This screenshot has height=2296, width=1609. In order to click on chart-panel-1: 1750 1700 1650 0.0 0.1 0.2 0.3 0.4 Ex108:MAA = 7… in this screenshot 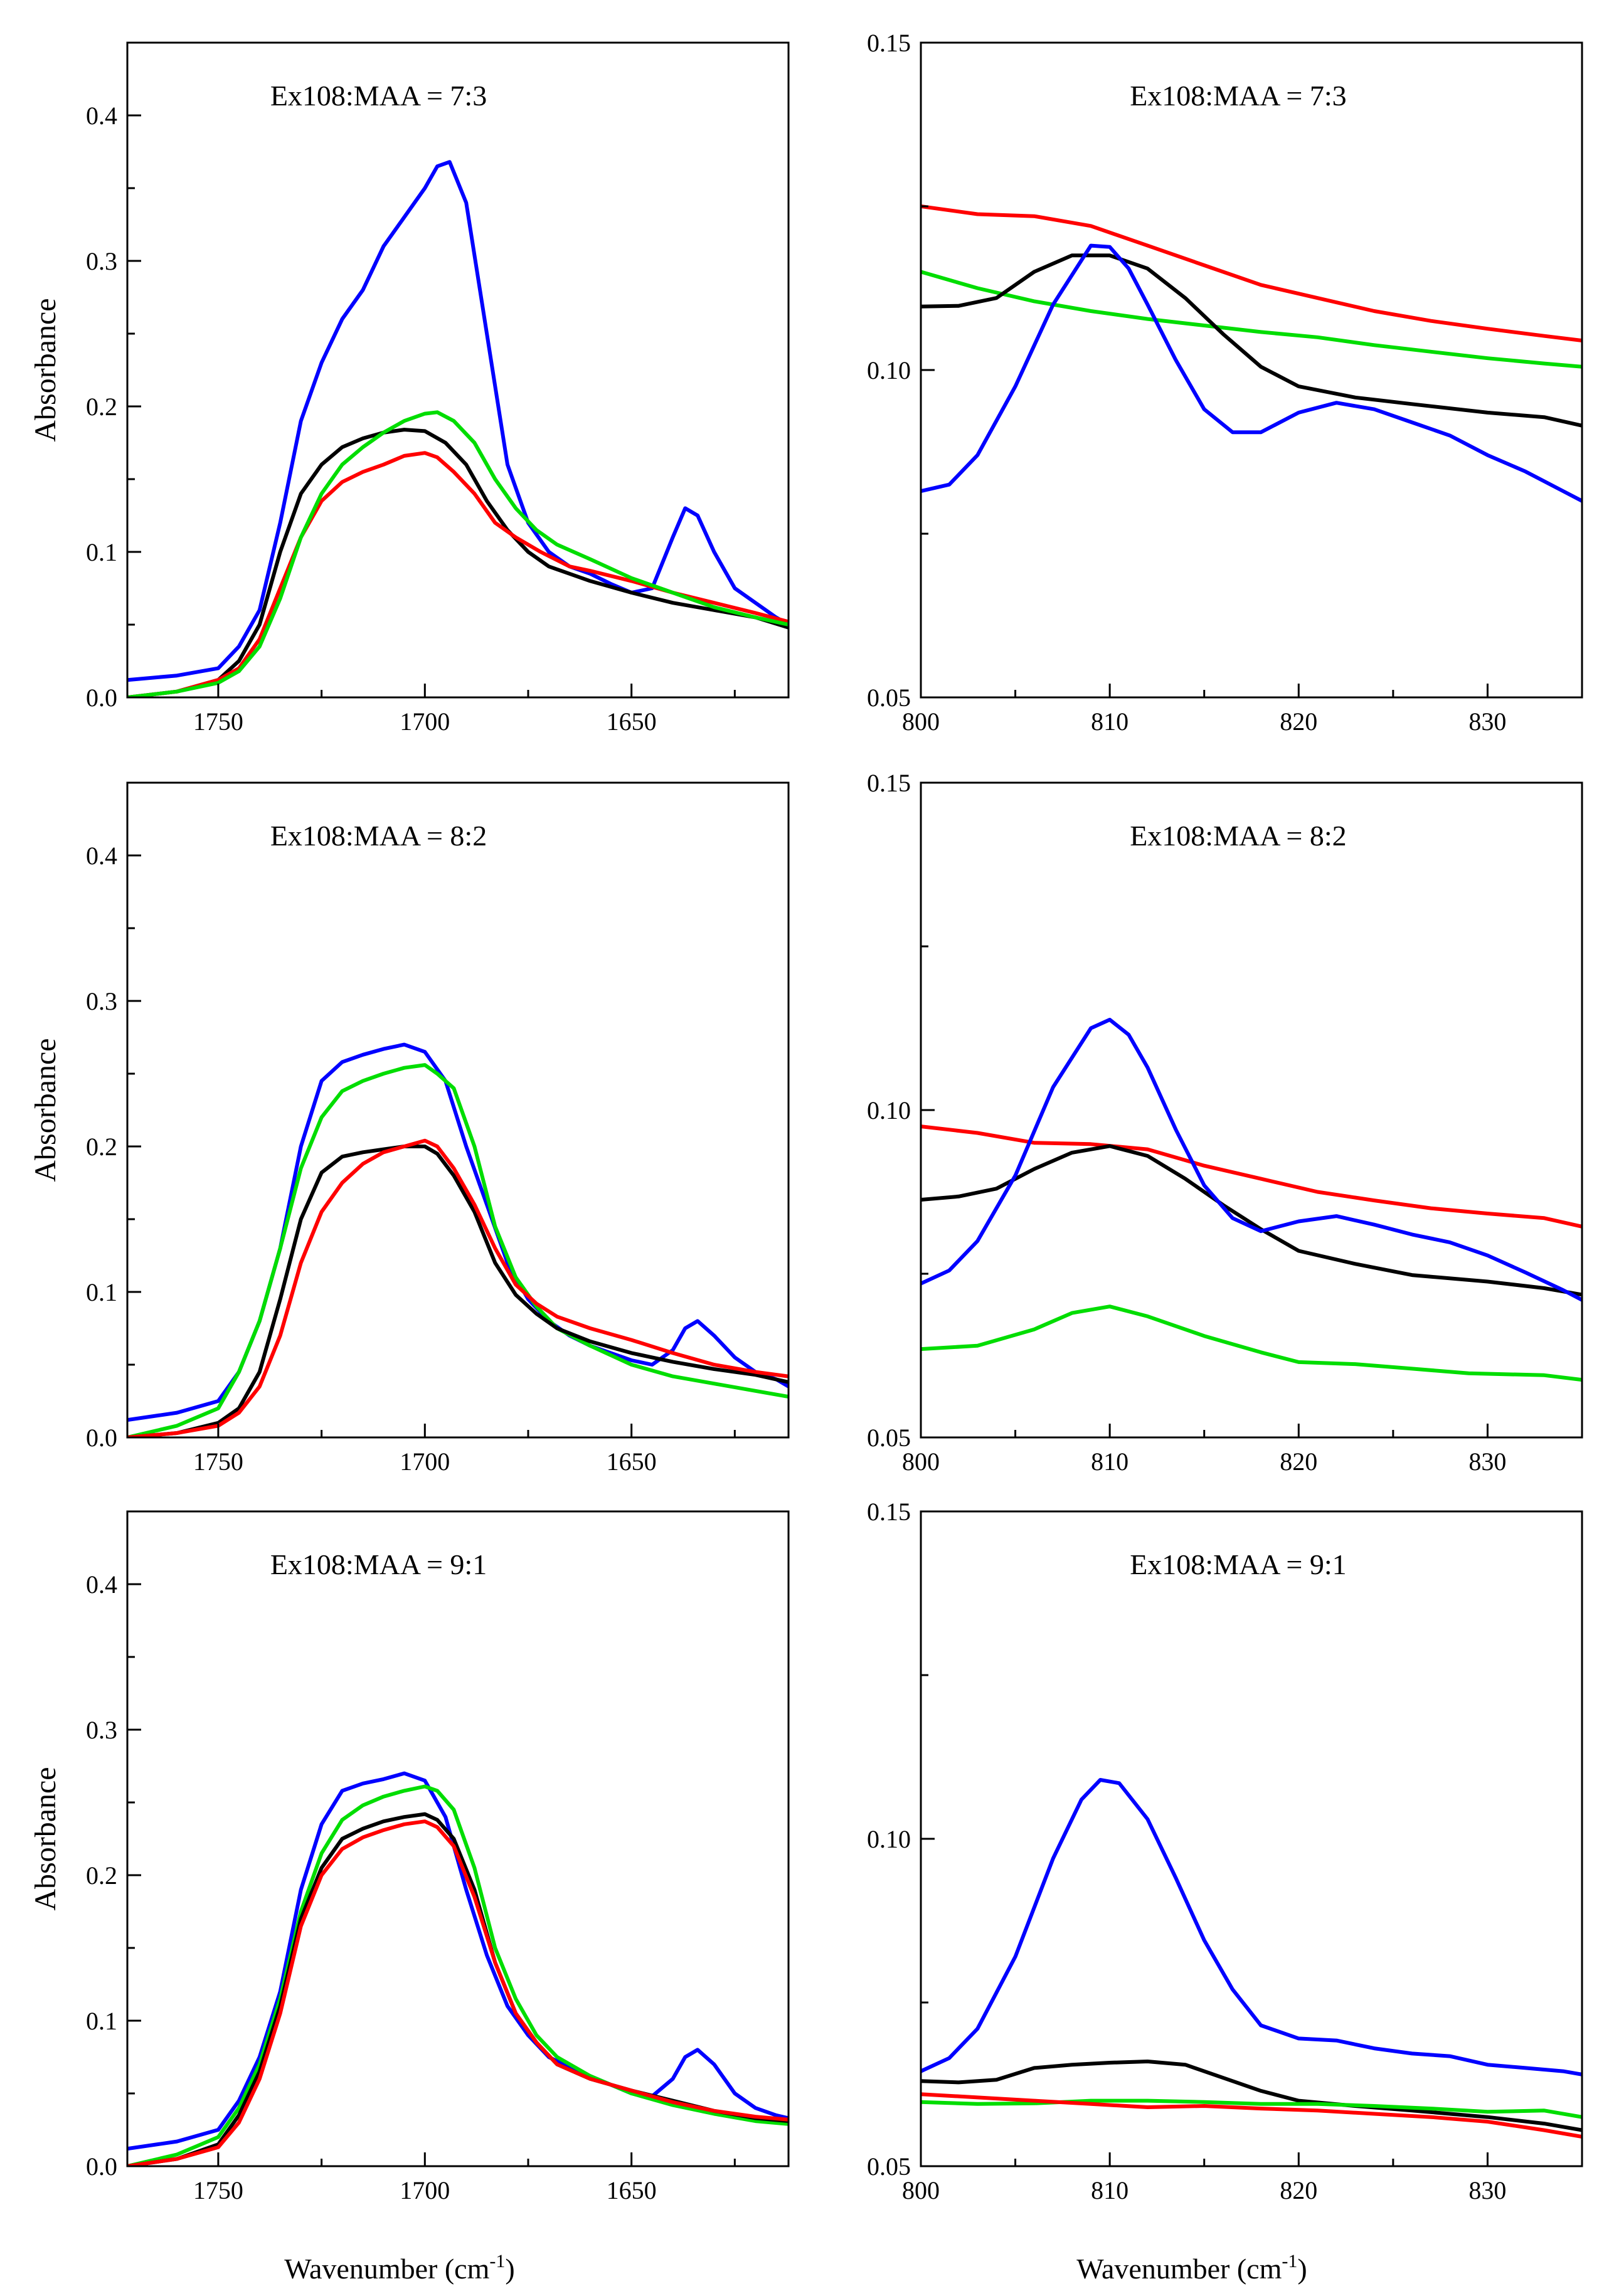, I will do `click(409, 388)`.